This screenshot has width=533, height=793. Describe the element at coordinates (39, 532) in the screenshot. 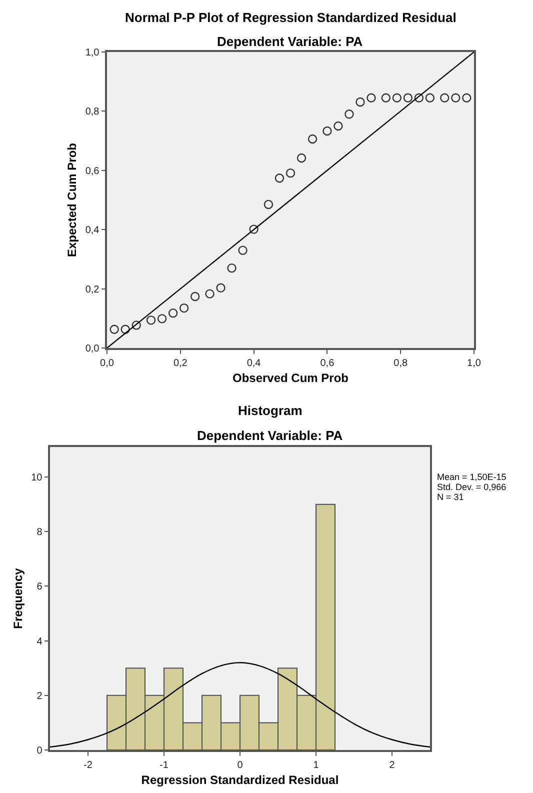

I see `y-tick-label: 8` at that location.